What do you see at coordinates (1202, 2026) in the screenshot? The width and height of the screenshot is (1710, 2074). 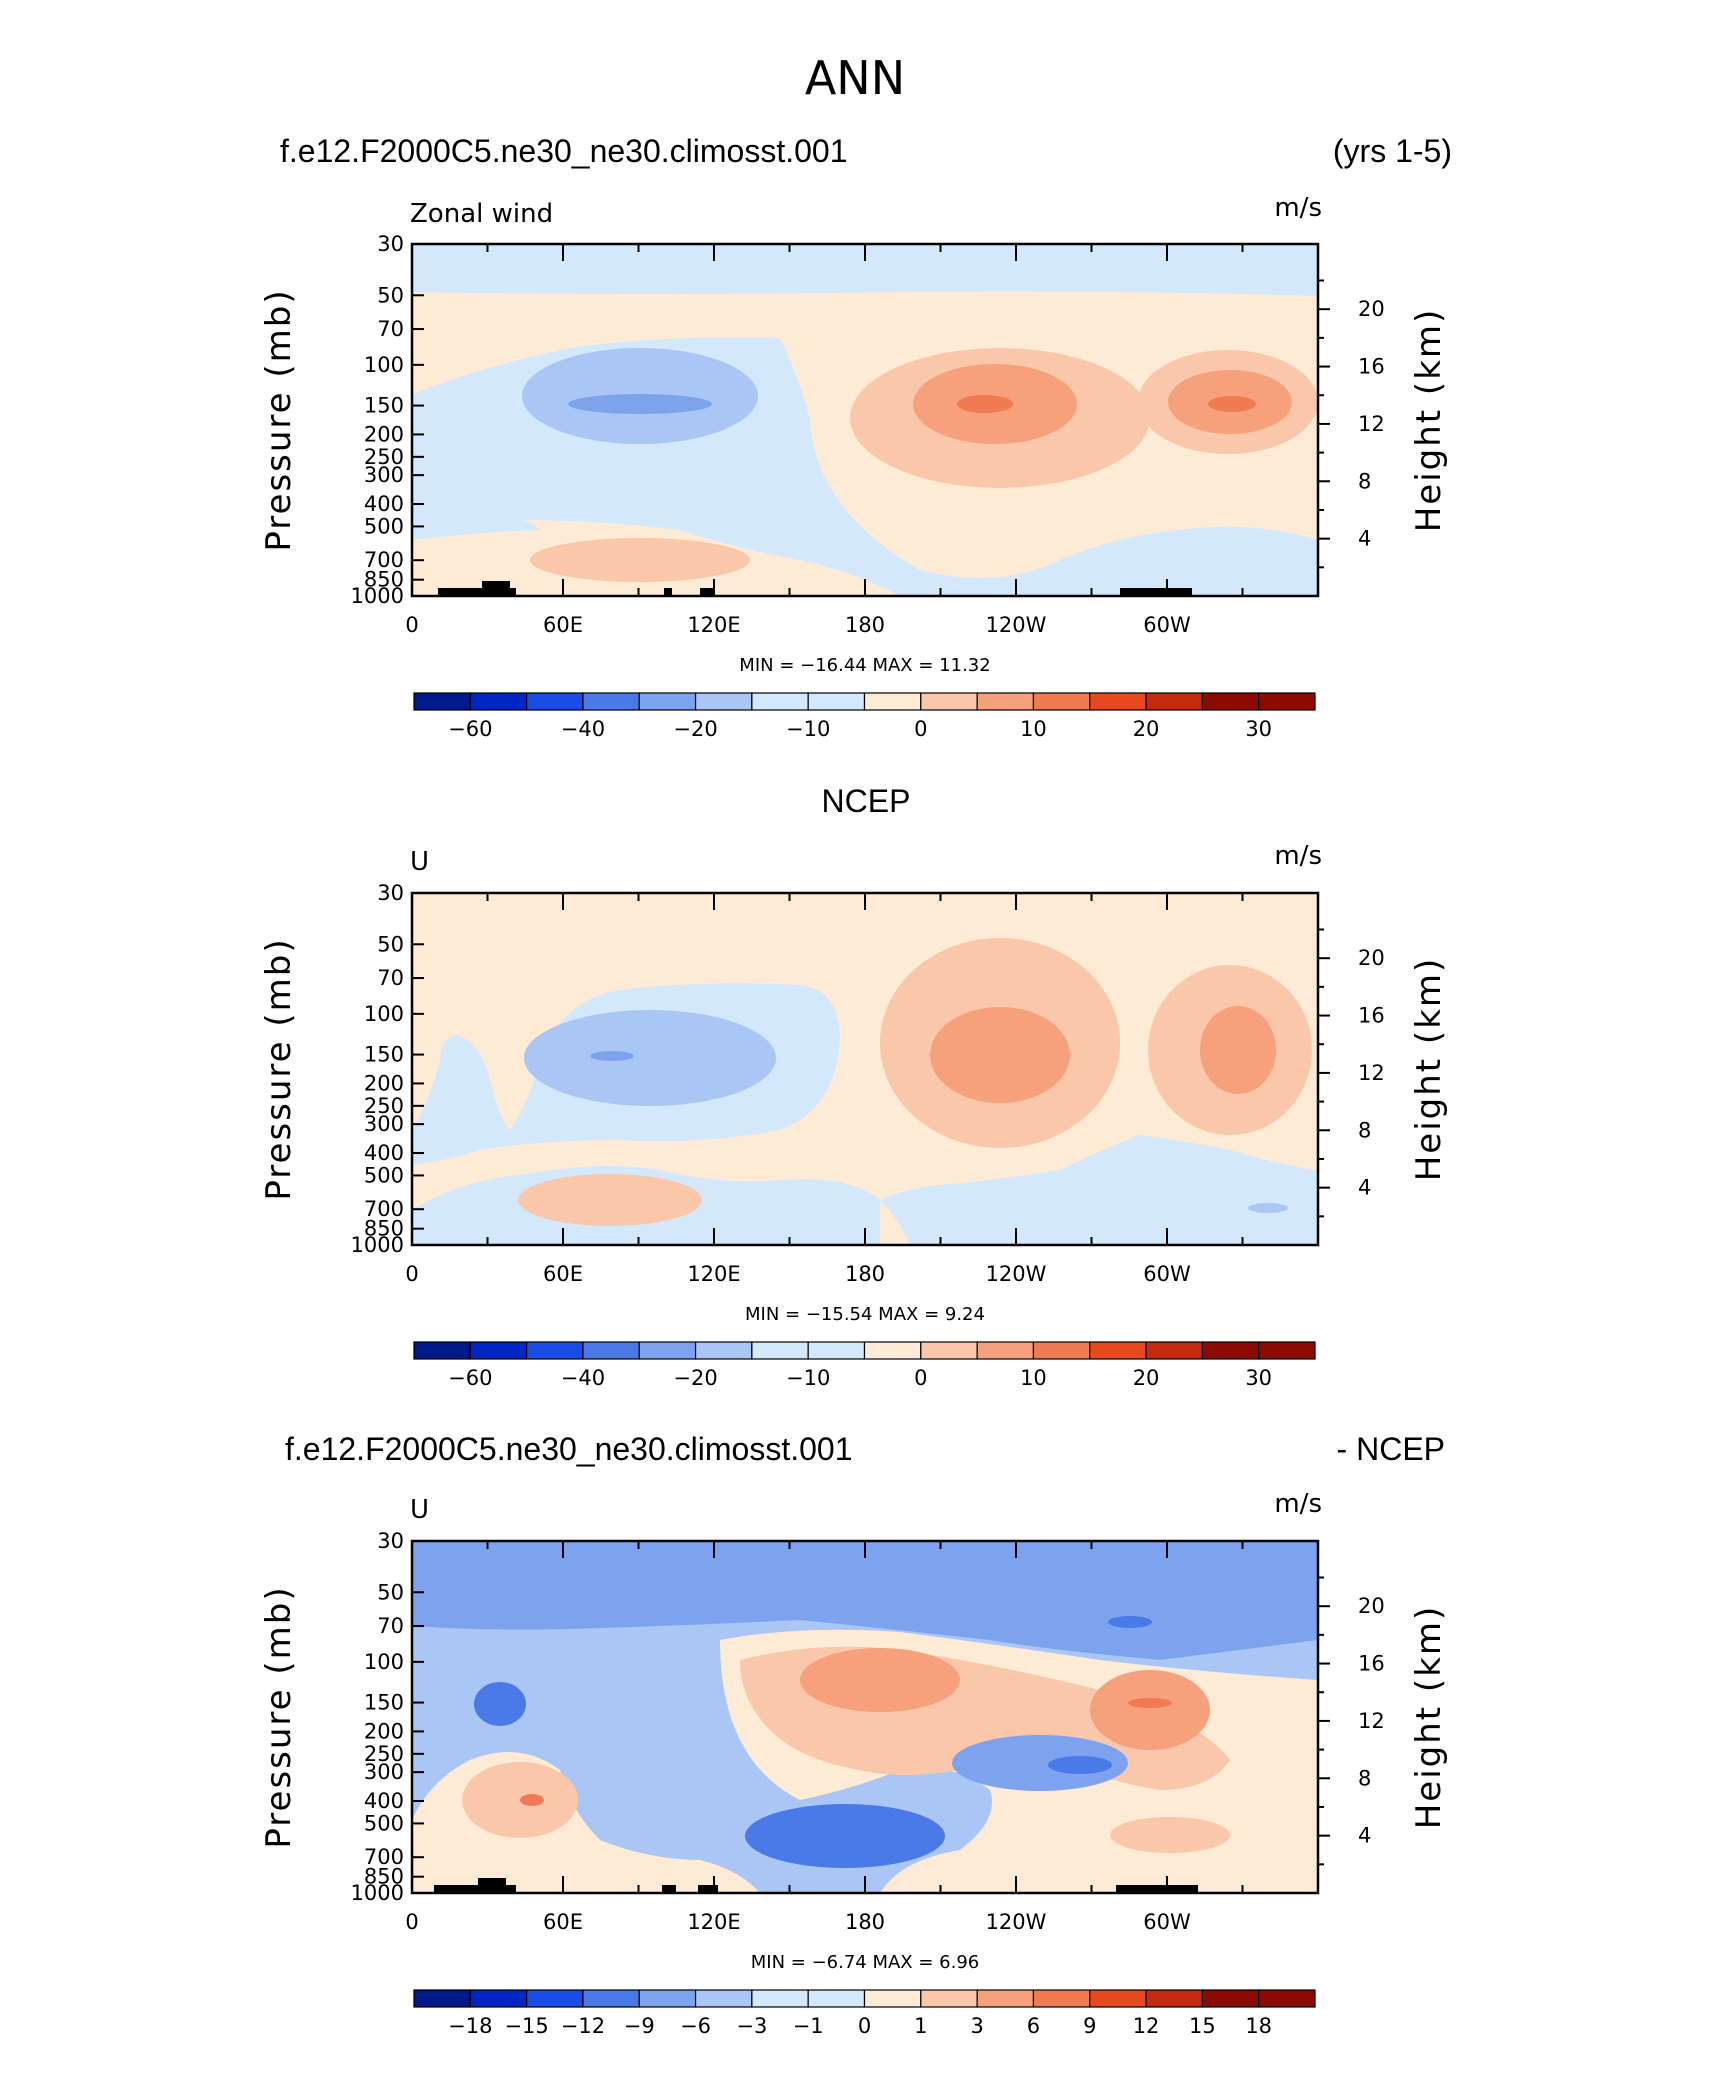 I see `colorbar-label: 15` at bounding box center [1202, 2026].